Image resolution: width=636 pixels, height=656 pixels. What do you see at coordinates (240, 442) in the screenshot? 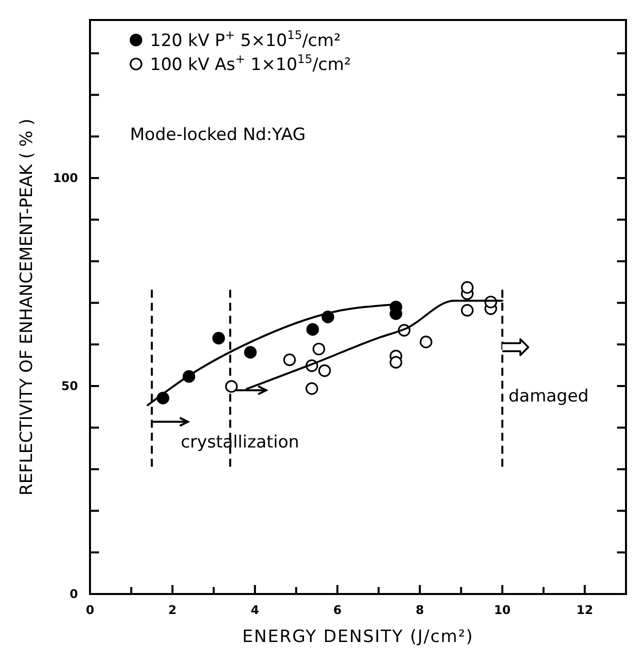
I see `annotation: crystallization` at bounding box center [240, 442].